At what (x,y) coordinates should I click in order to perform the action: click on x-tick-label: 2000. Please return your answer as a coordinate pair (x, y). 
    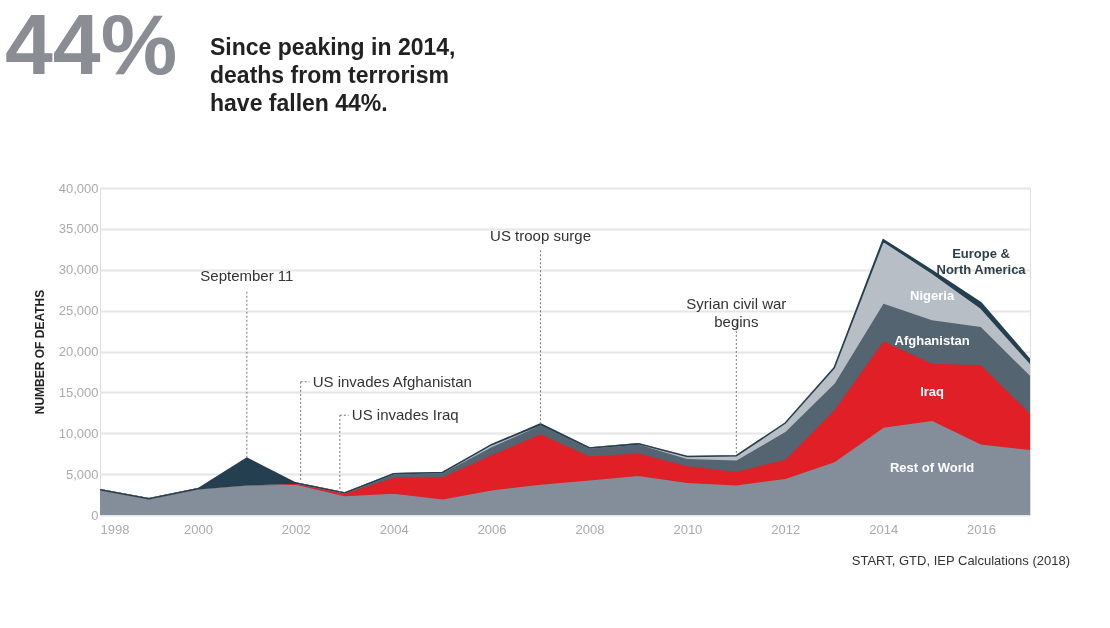
    Looking at the image, I should click on (198, 529).